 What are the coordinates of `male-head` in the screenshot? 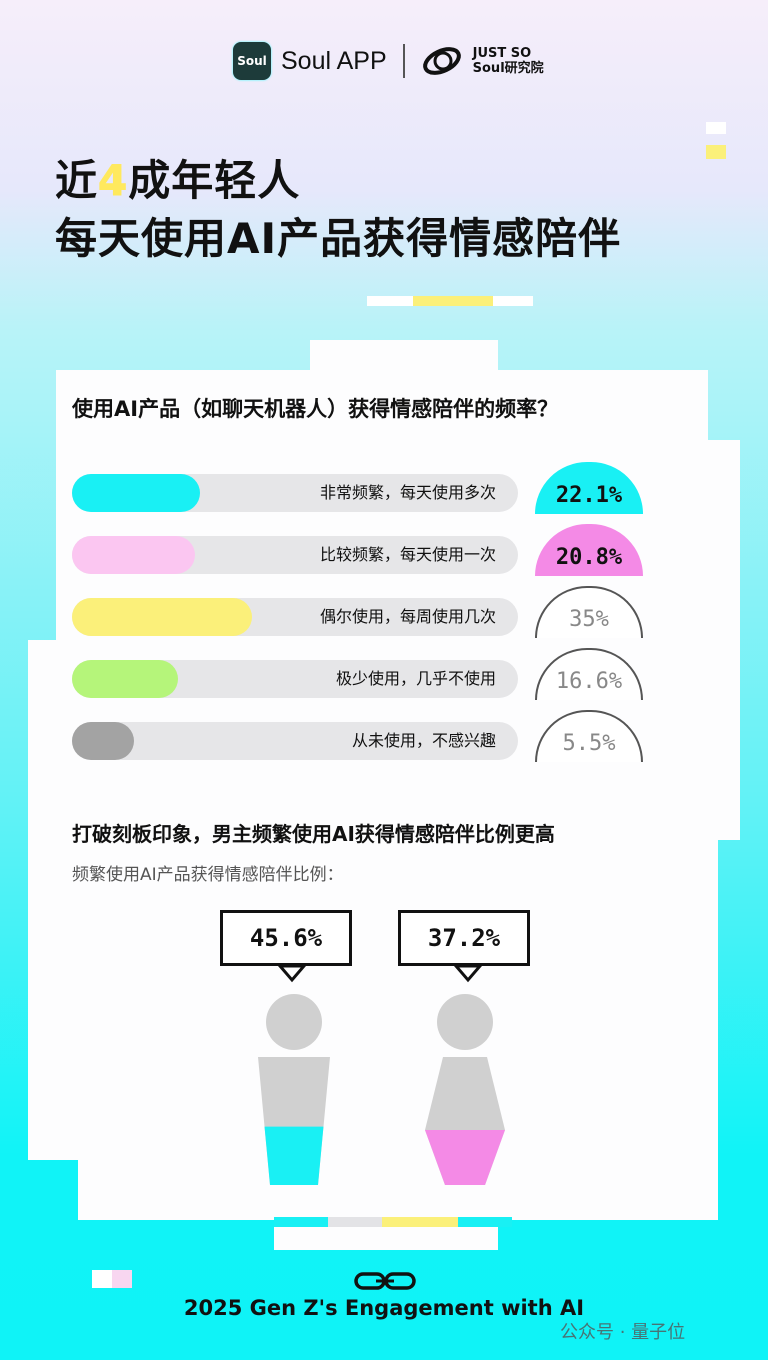 It's located at (294, 1022).